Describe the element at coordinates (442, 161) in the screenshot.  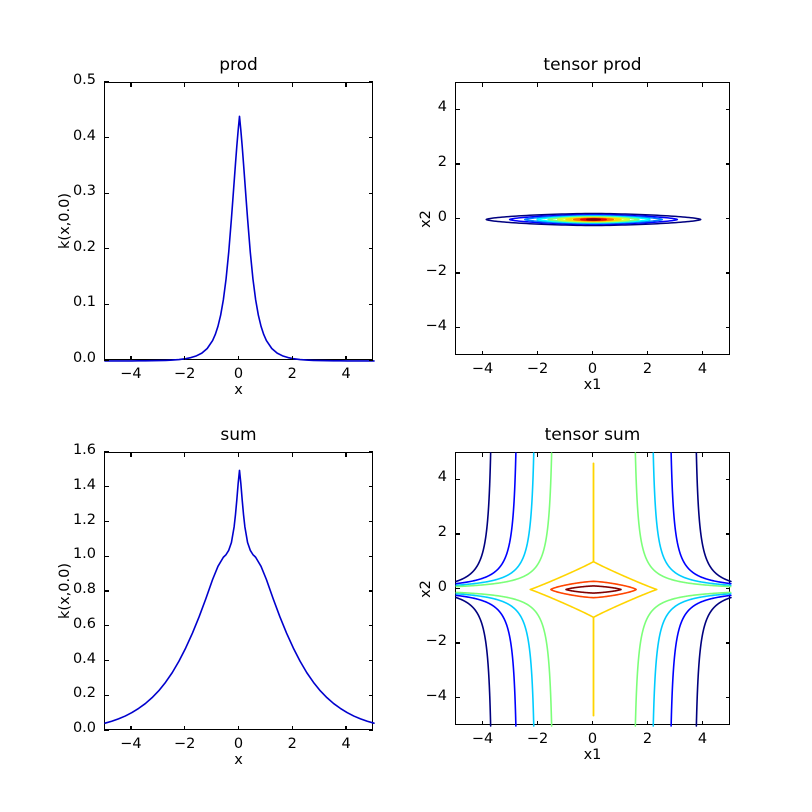
I see `y-tick-label: 2` at that location.